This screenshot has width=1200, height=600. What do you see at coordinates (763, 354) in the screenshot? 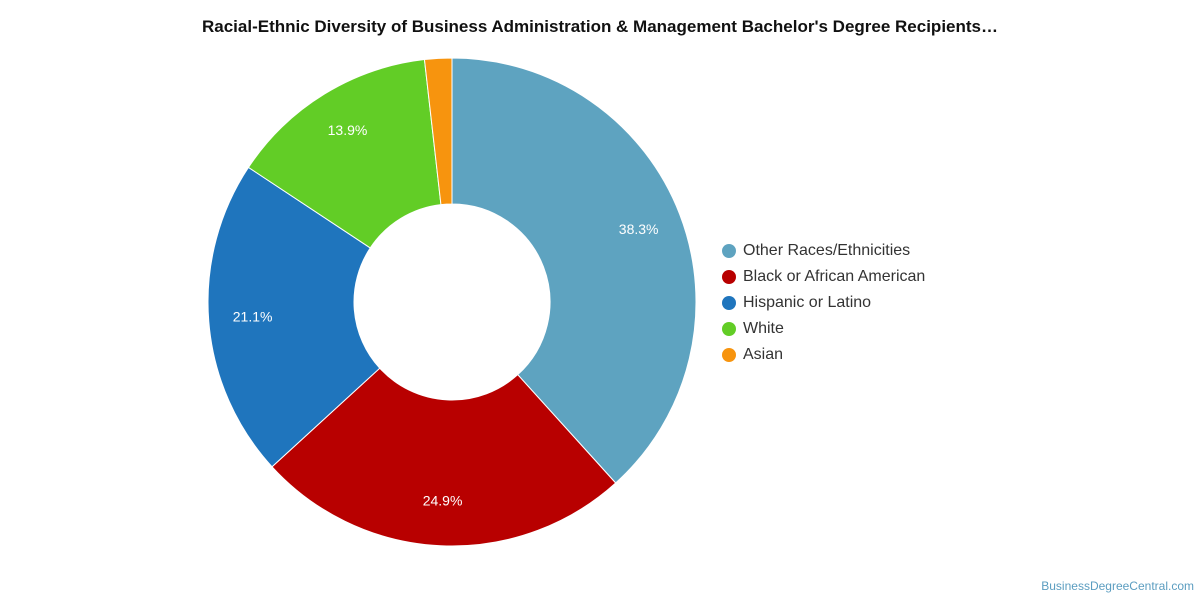
I see `legend-label: Asian` at bounding box center [763, 354].